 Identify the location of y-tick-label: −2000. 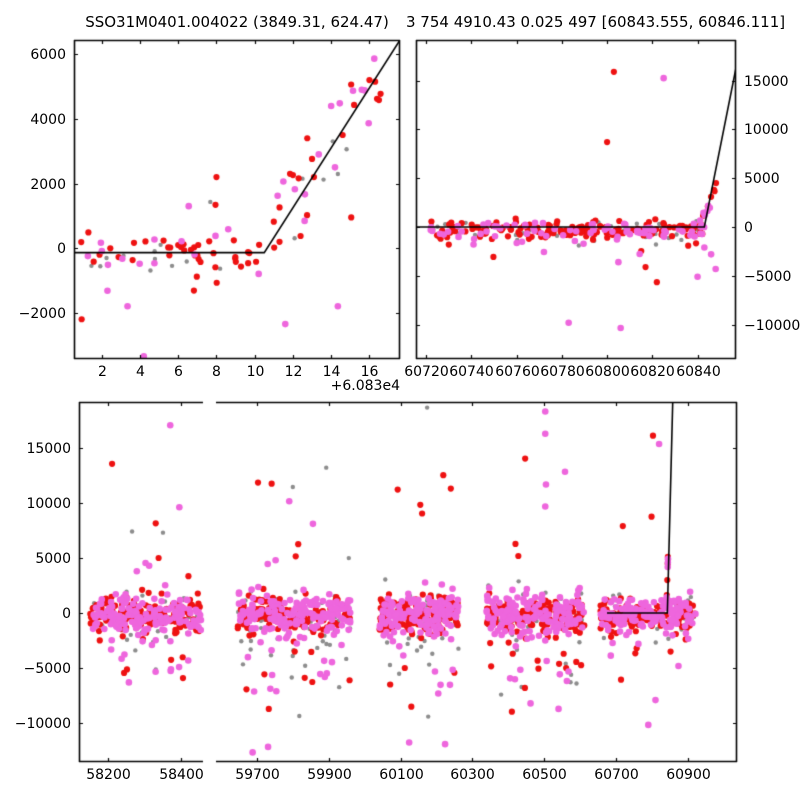
(42, 313).